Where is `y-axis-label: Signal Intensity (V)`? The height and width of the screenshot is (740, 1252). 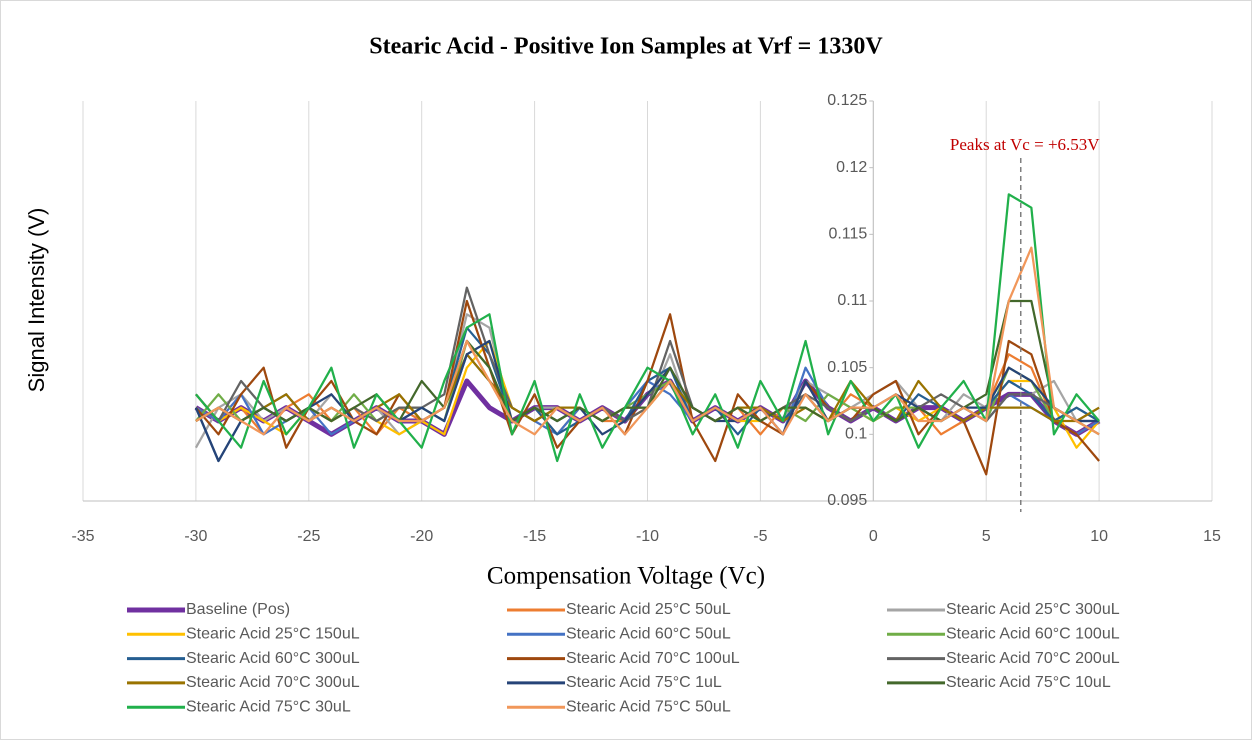 y-axis-label: Signal Intensity (V) is located at coordinates (36, 300).